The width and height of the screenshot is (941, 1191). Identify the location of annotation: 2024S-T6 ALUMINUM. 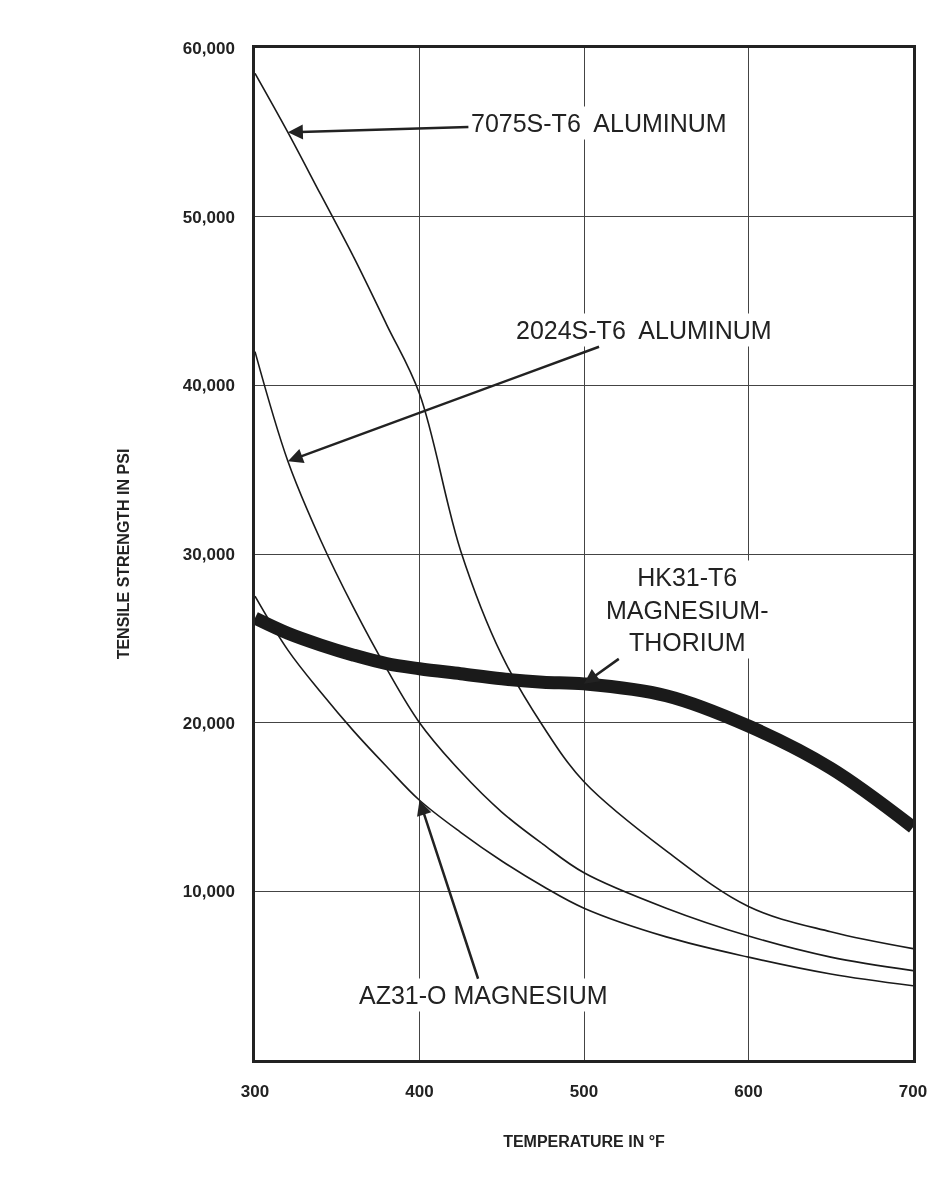
(644, 330).